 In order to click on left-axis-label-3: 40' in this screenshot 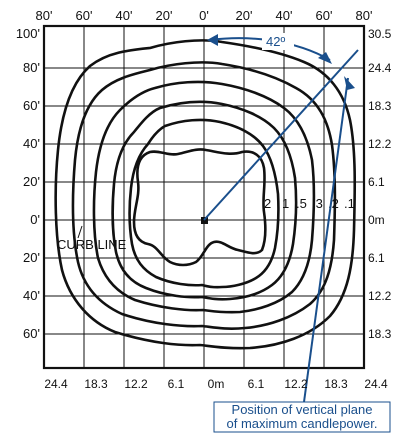, I will do `click(31, 143)`.